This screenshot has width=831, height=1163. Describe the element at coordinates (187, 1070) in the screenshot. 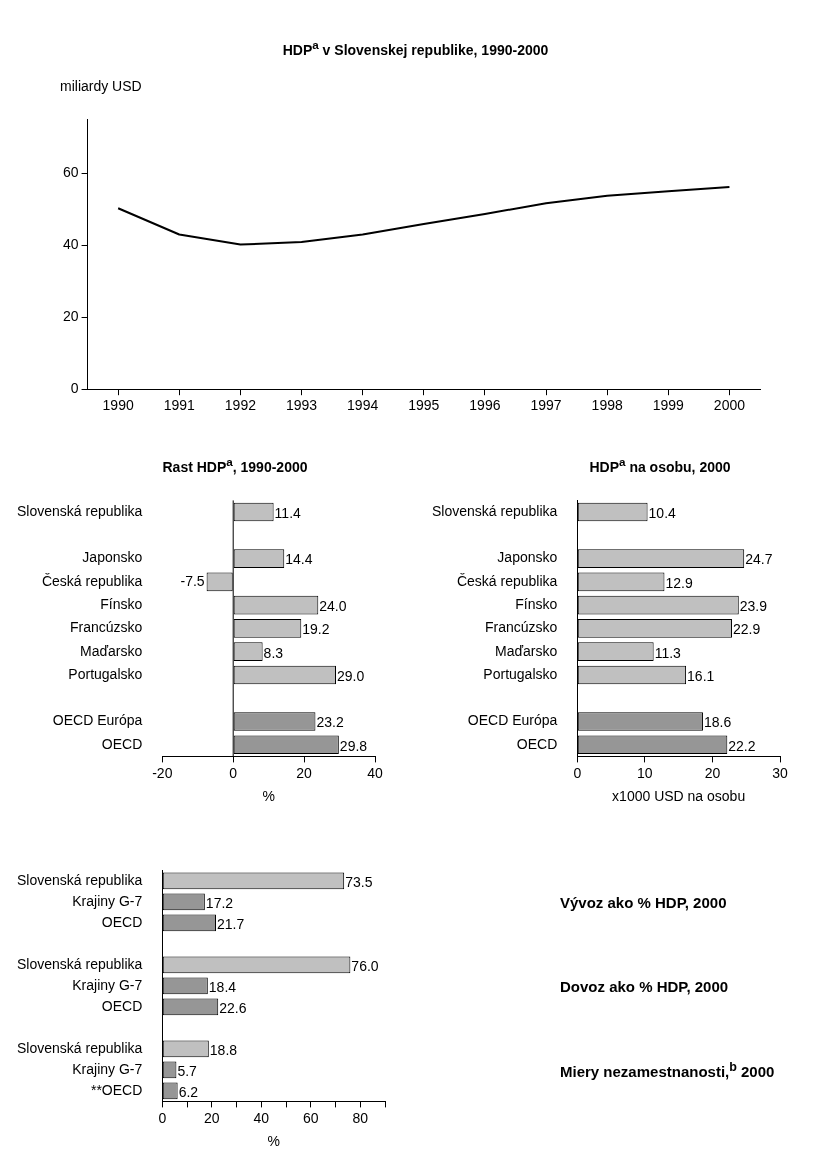

I see `data-label: 5.7` at that location.